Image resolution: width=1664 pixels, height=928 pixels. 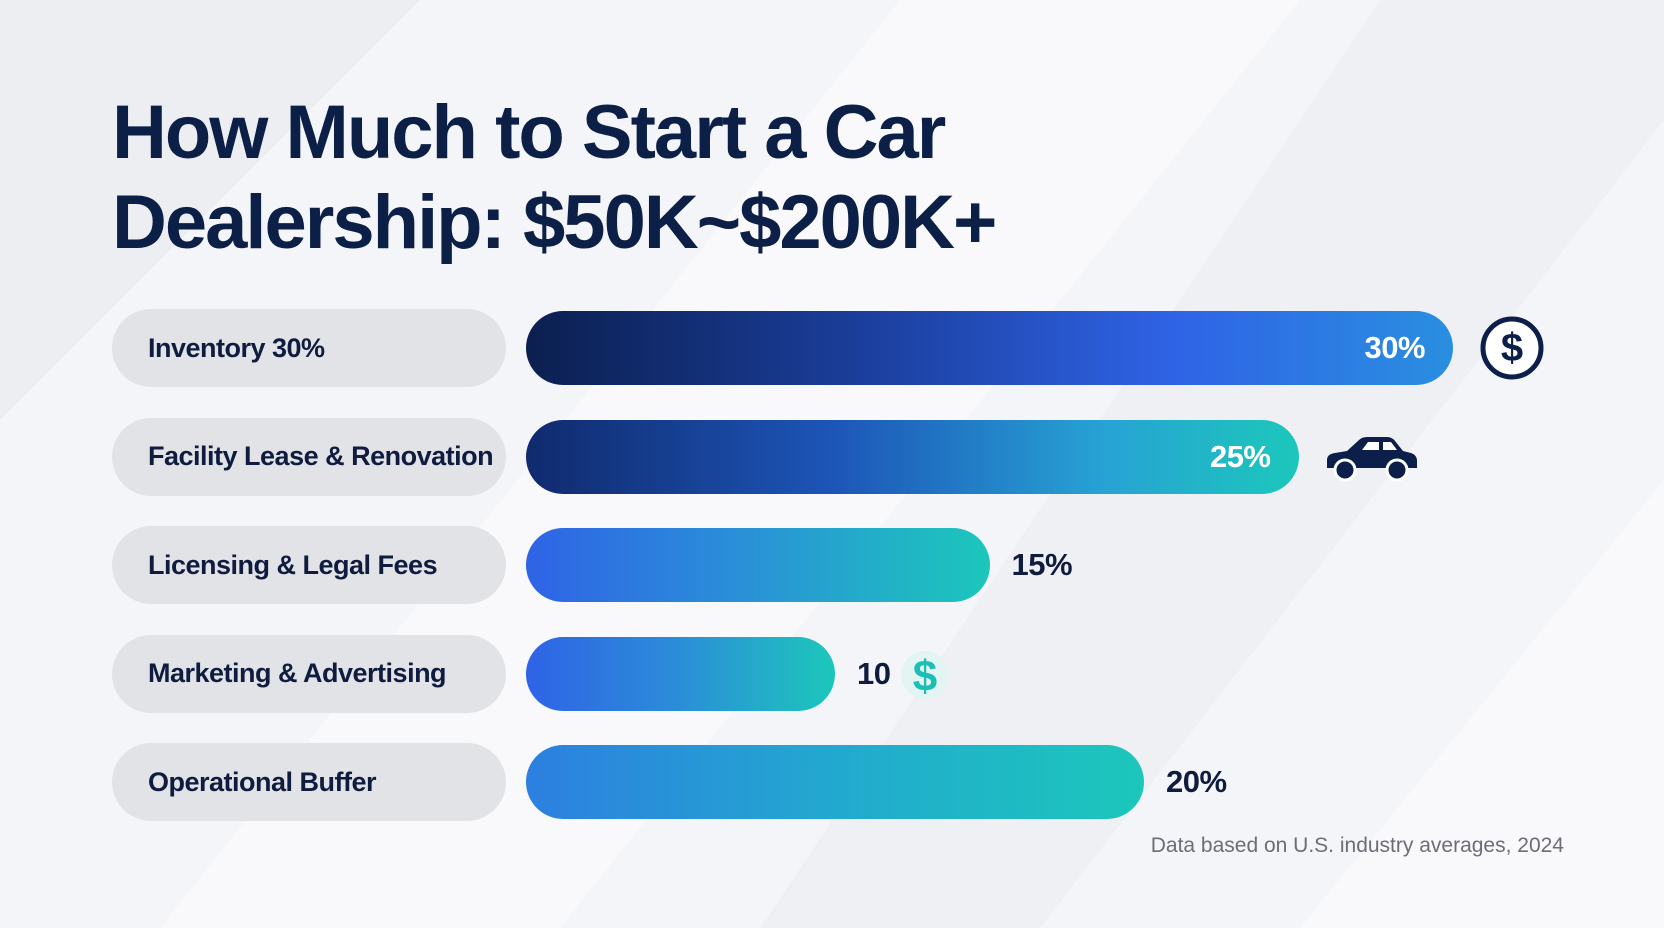 I want to click on dollar-sign-icon: $, so click(x=925, y=677).